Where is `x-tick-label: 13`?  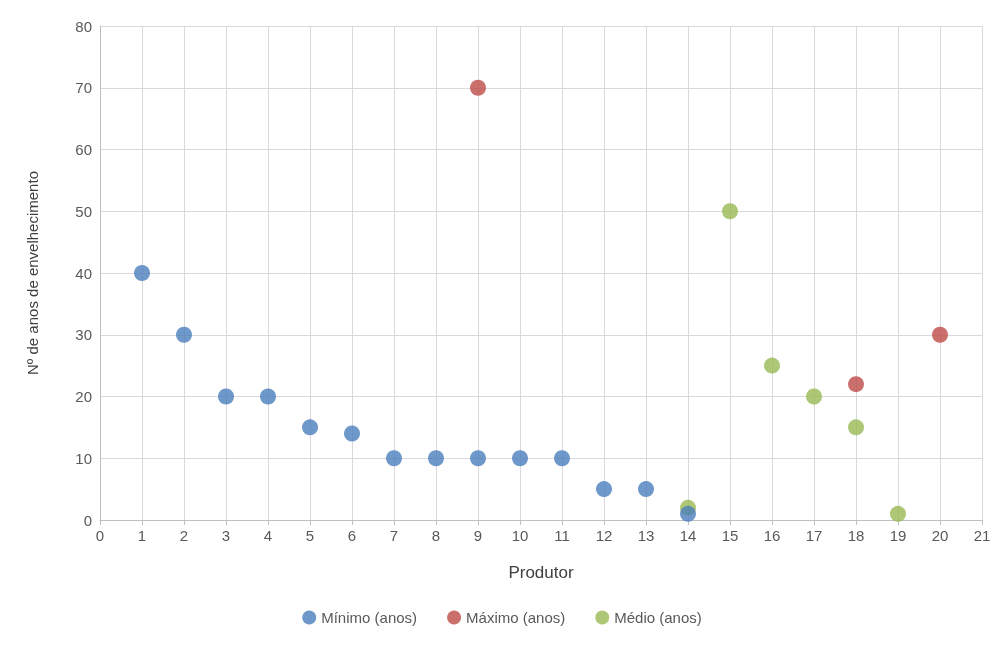
x-tick-label: 13 is located at coordinates (646, 535).